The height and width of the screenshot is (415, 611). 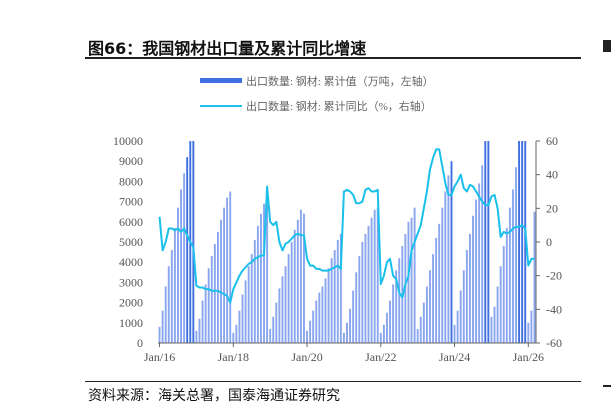 What do you see at coordinates (140, 343) in the screenshot?
I see `left-tick-label: 0` at bounding box center [140, 343].